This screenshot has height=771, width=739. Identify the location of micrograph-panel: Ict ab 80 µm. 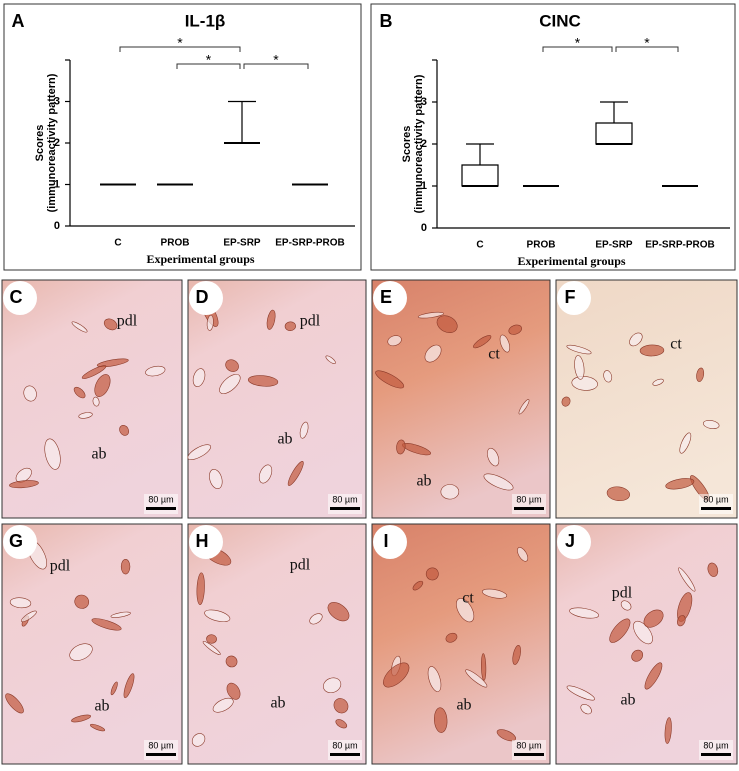
(461, 644).